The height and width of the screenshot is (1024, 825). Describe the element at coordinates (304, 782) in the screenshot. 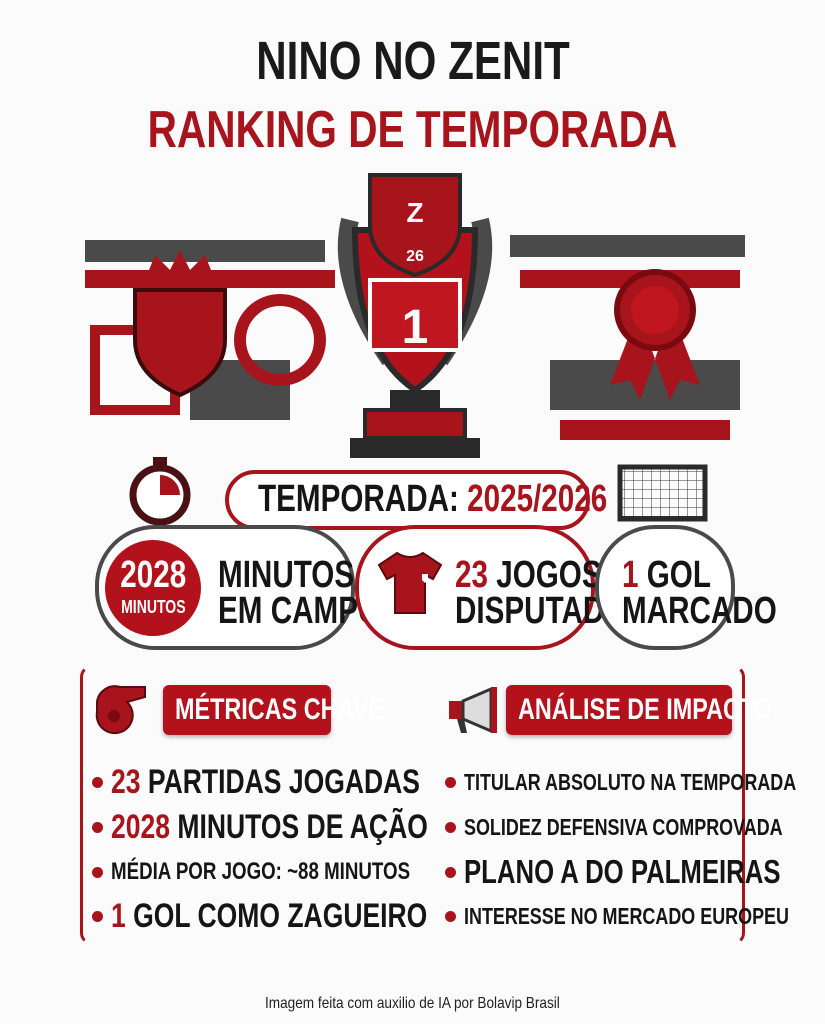

I see `metric-item: 23 PARTIDAS JOGADAS` at that location.